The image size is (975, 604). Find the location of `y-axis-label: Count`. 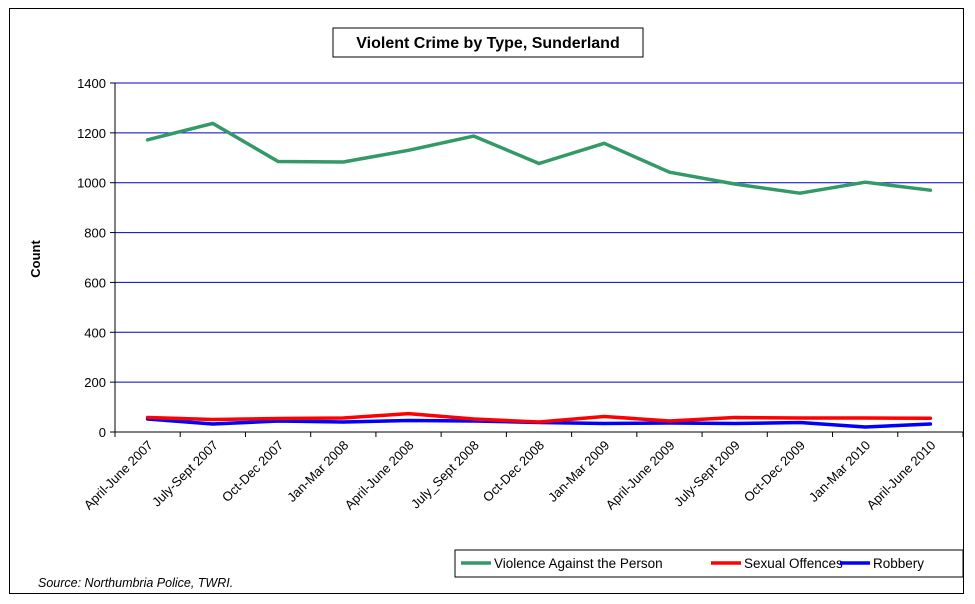

y-axis-label: Count is located at coordinates (35, 259).